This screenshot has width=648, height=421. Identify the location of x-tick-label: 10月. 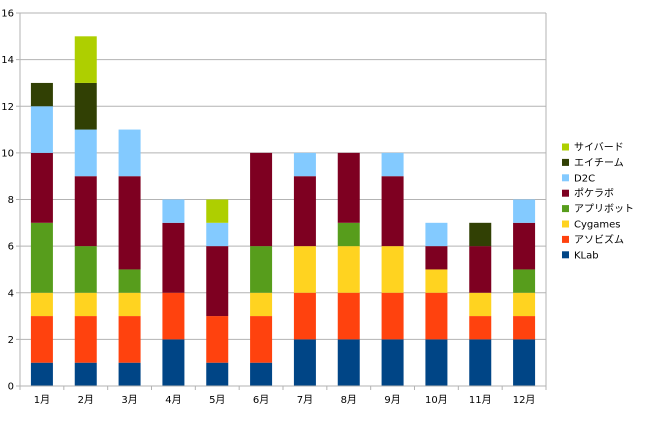
(436, 400).